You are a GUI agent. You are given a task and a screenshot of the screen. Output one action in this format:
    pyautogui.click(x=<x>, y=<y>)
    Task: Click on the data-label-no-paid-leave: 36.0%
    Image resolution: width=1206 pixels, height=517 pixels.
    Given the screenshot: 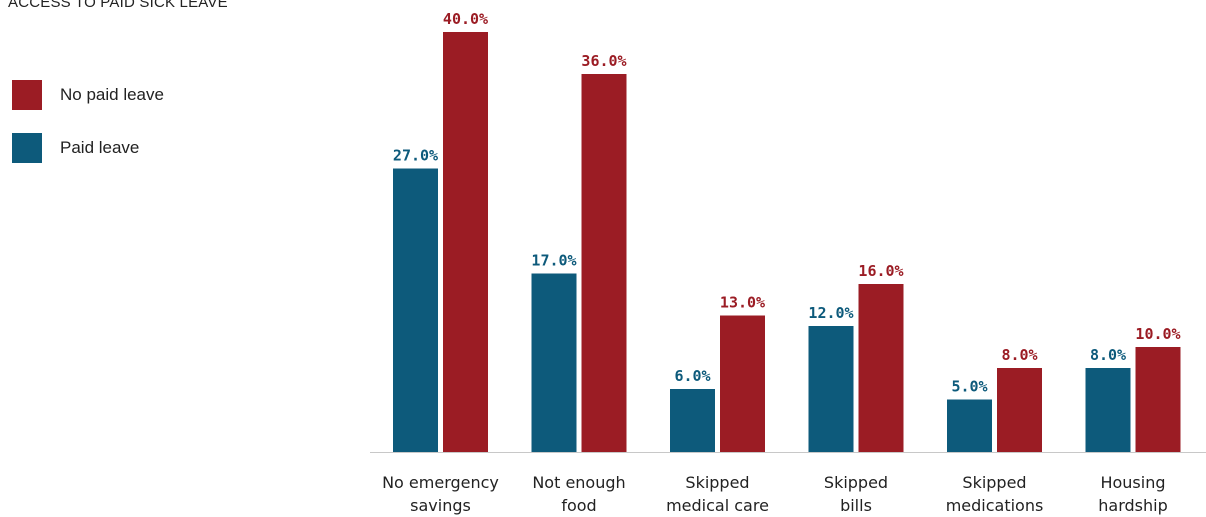 What is the action you would take?
    pyautogui.click(x=603, y=61)
    